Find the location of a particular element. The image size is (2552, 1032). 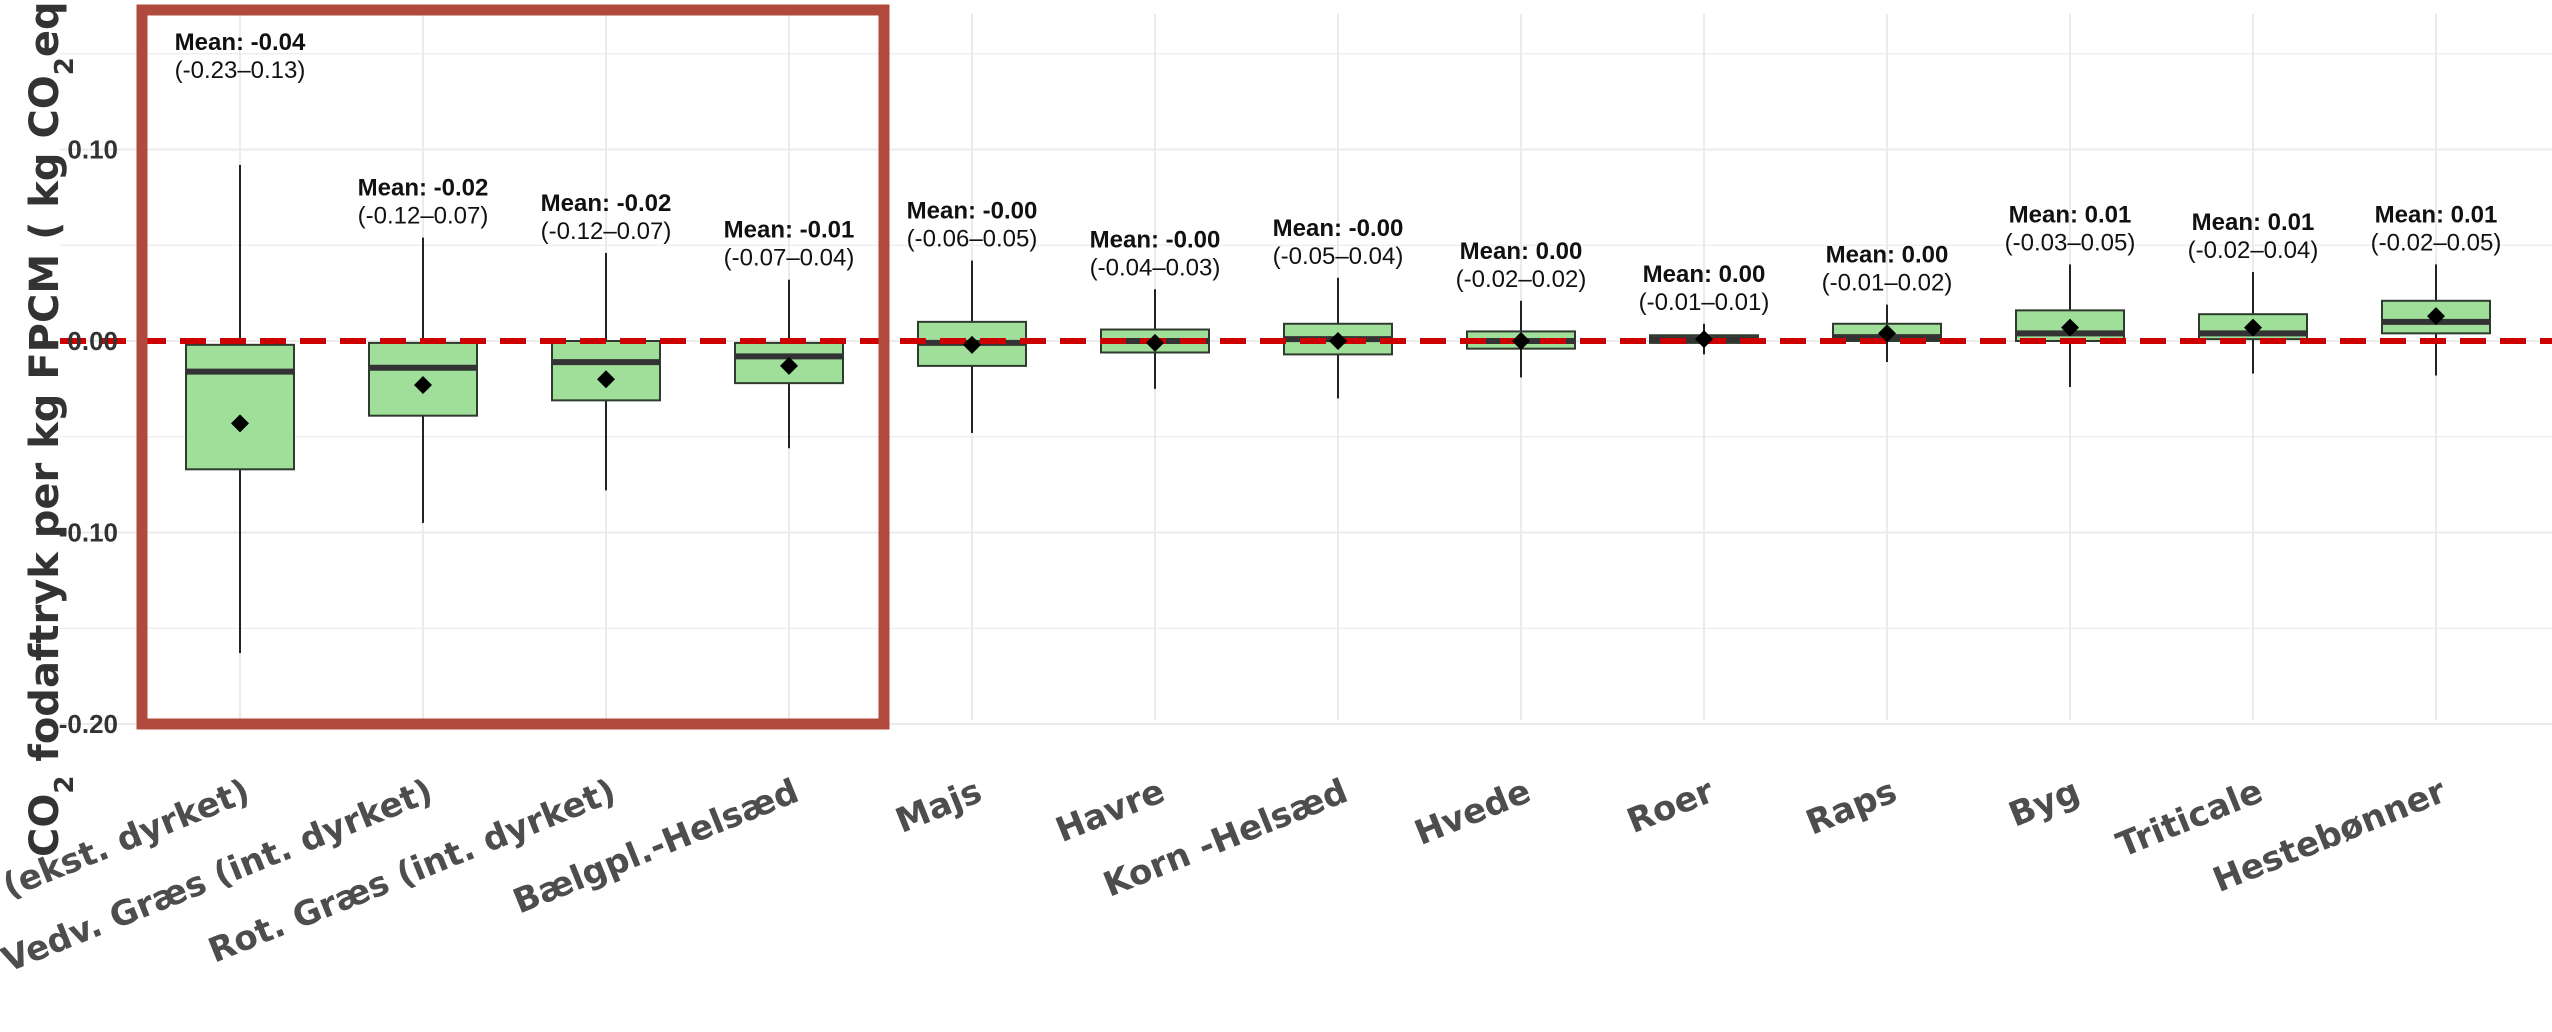

ci-label: (-0.06–0.05) is located at coordinates (972, 239).